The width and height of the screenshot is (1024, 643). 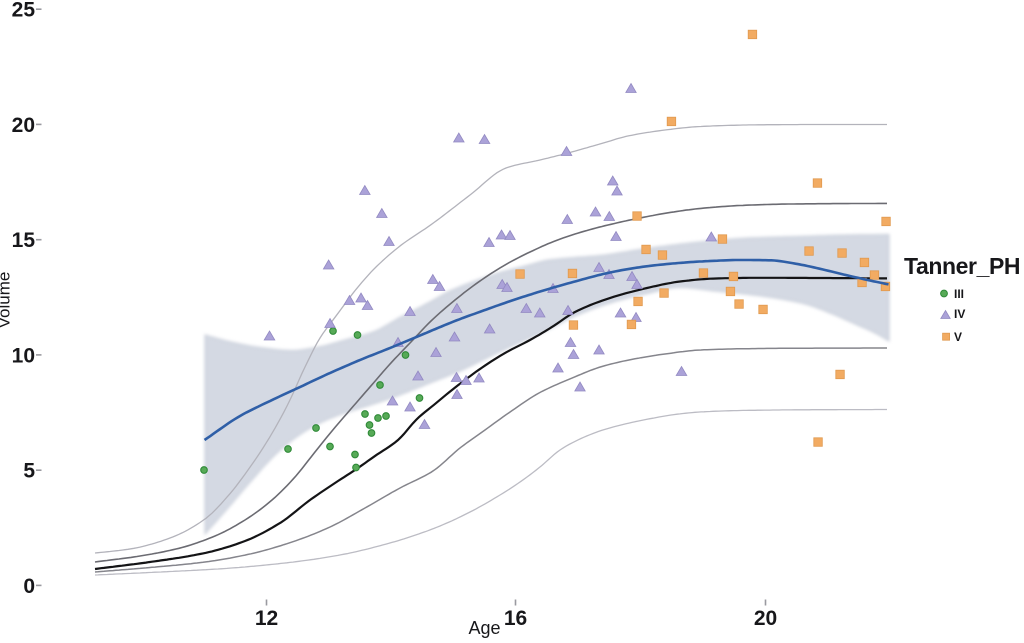 I want to click on svg-text: Tanner_PH, so click(x=962, y=266).